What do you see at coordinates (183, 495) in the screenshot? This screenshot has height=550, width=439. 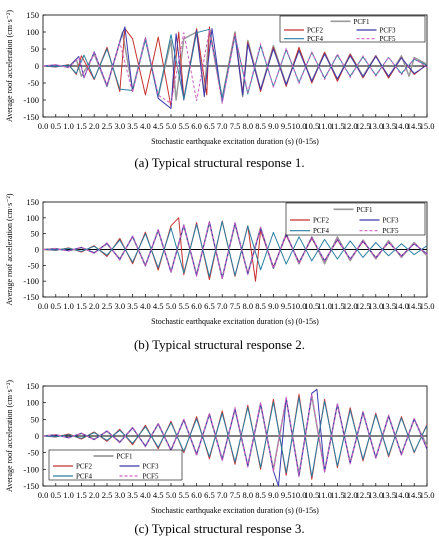 I see `x-tick-label: 5.5` at bounding box center [183, 495].